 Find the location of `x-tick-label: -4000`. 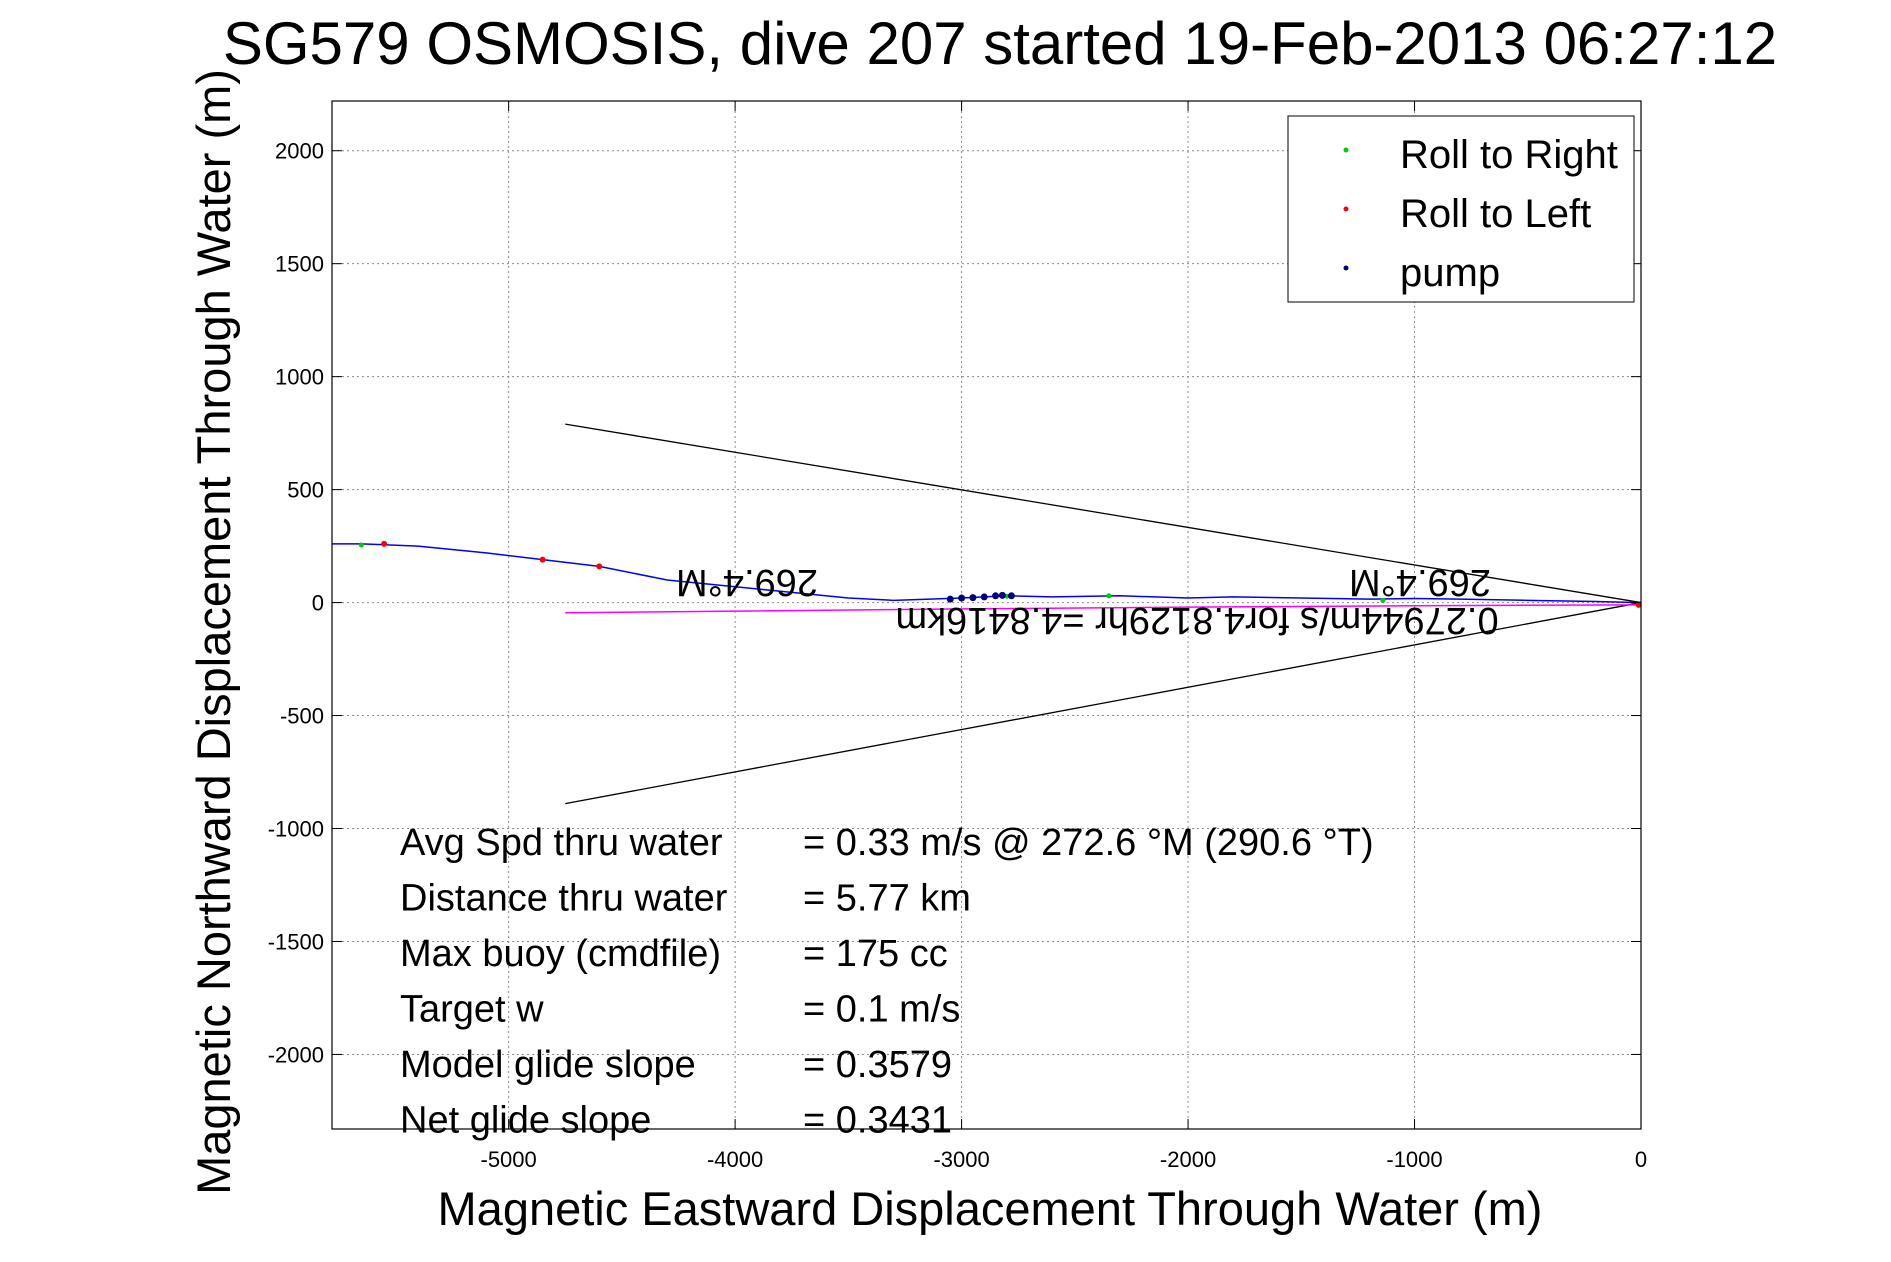

x-tick-label: -4000 is located at coordinates (735, 1159).